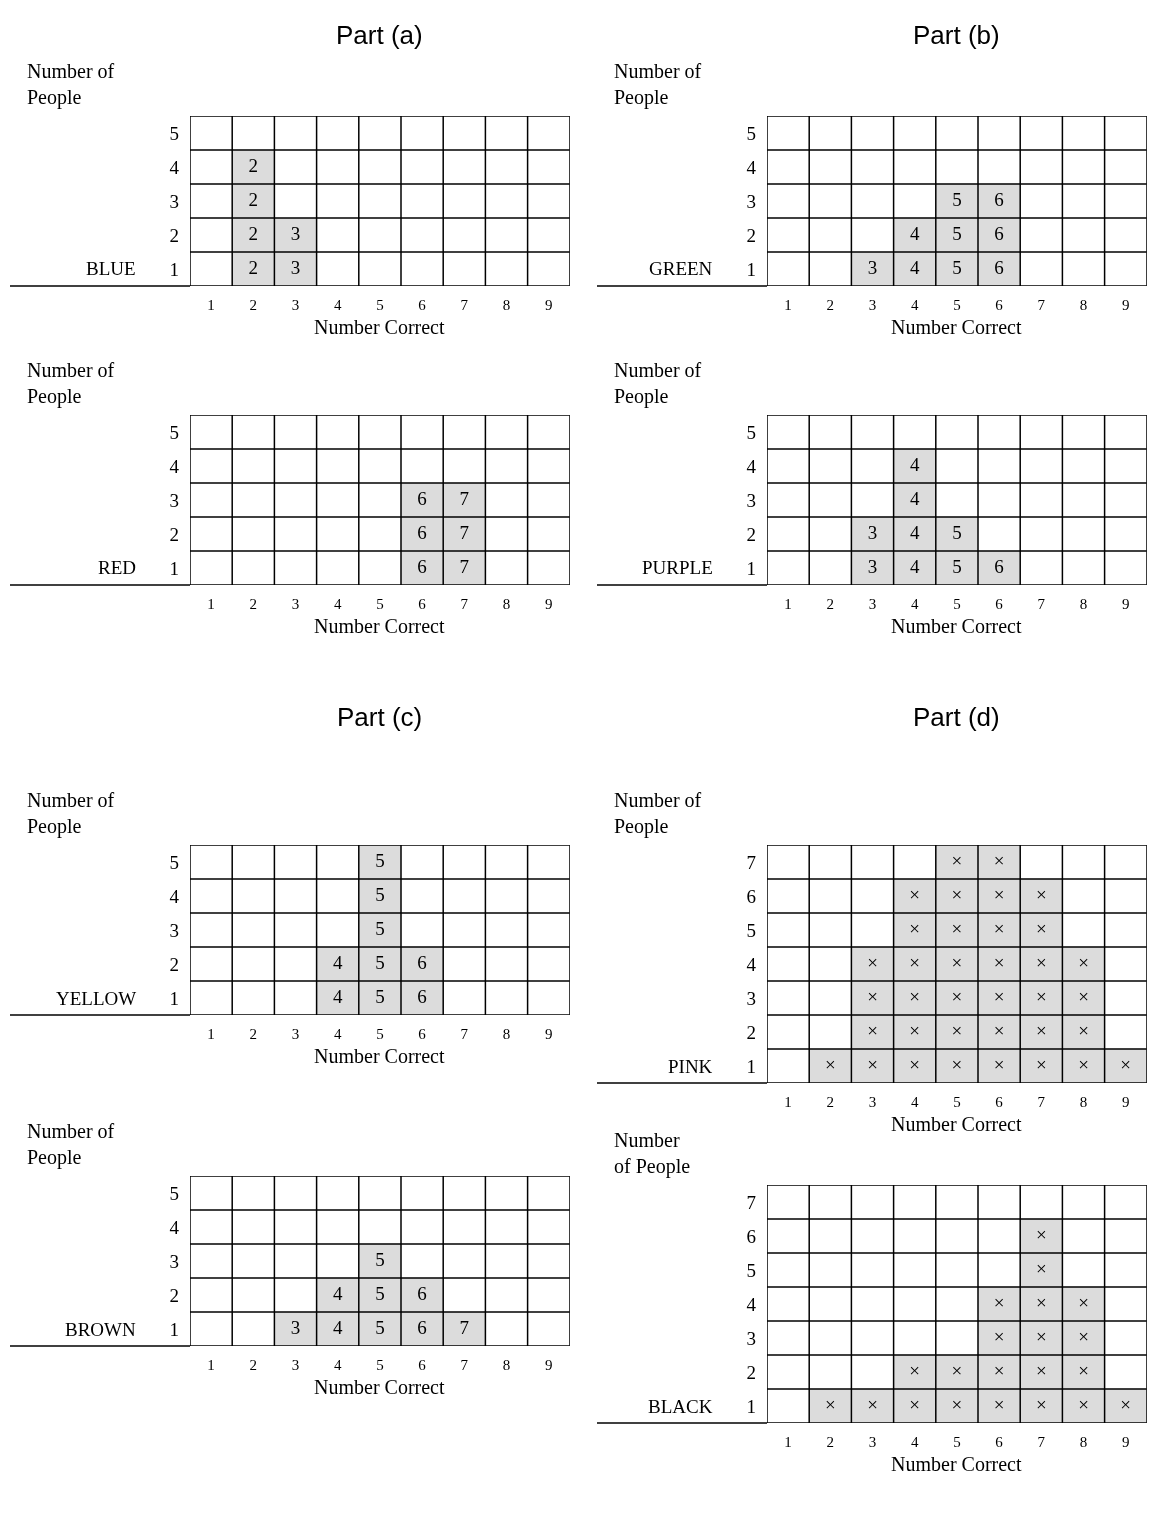 Image resolution: width=1160 pixels, height=1538 pixels. What do you see at coordinates (751, 1236) in the screenshot?
I see `y-tick-label: 6` at bounding box center [751, 1236].